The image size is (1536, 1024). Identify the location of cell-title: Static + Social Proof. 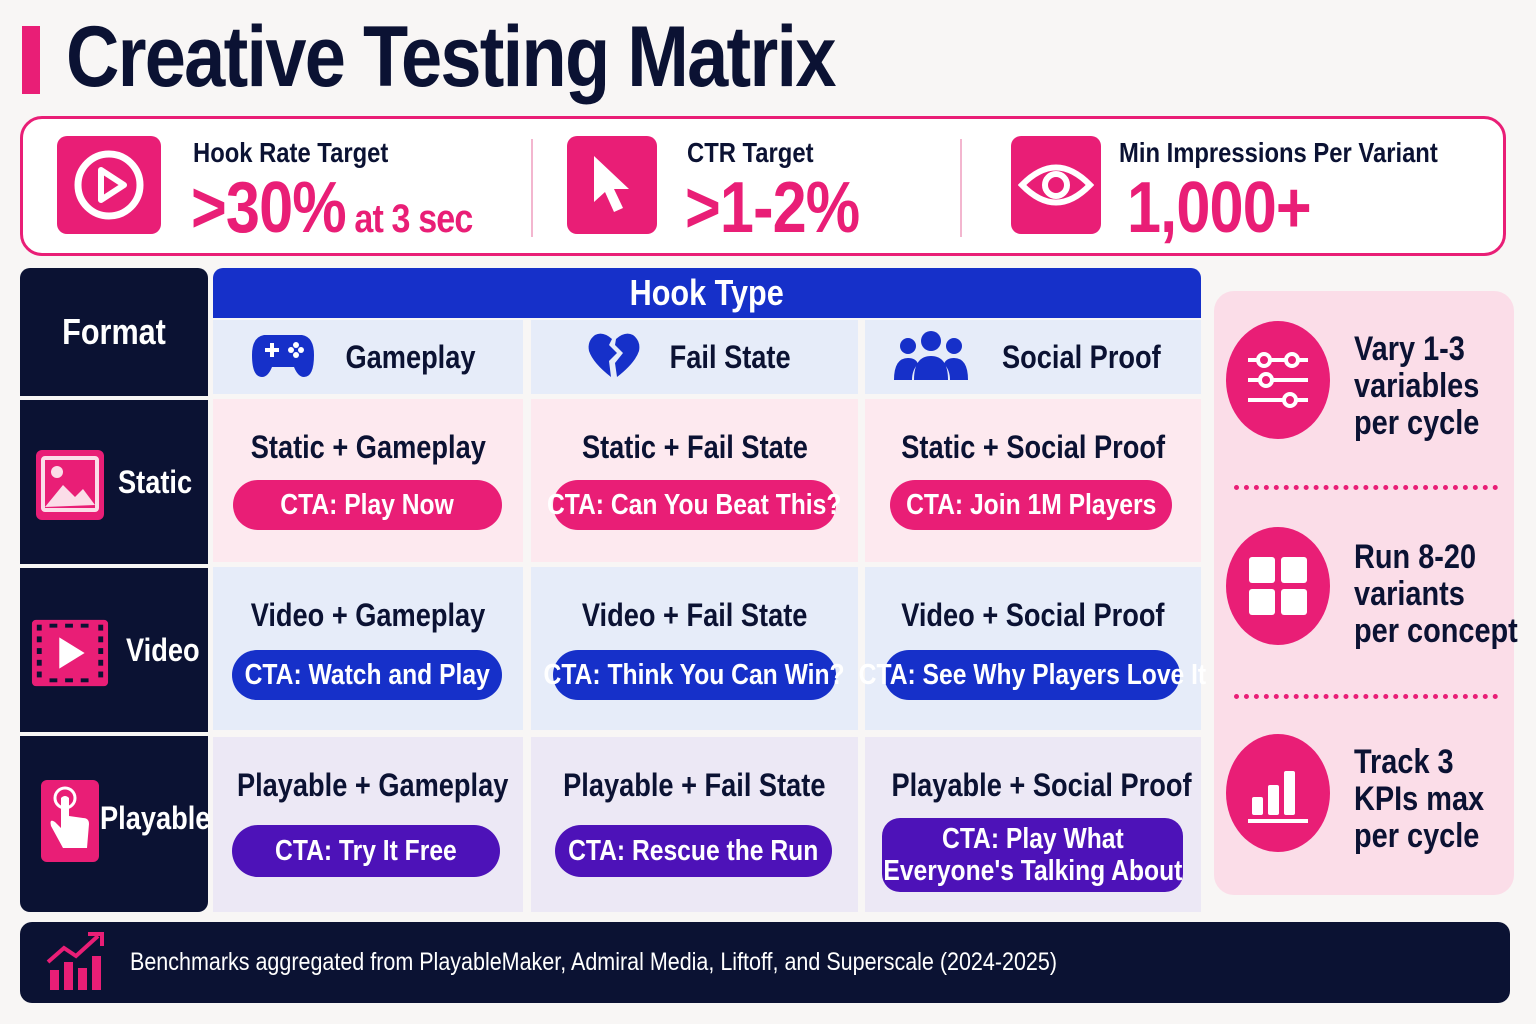
(1033, 447).